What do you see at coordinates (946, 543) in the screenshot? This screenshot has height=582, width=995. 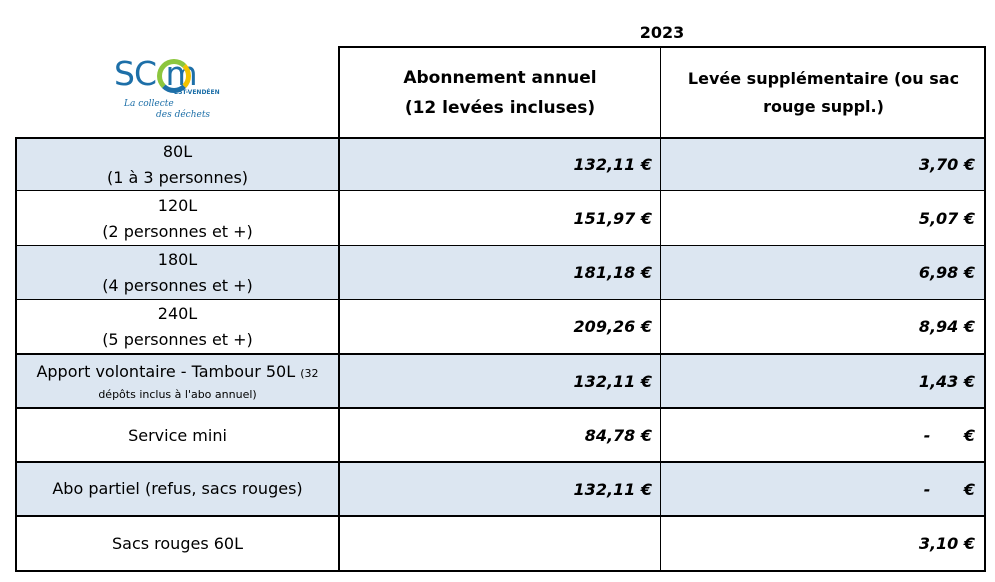 I see `row-extra-price: 3,10 €` at bounding box center [946, 543].